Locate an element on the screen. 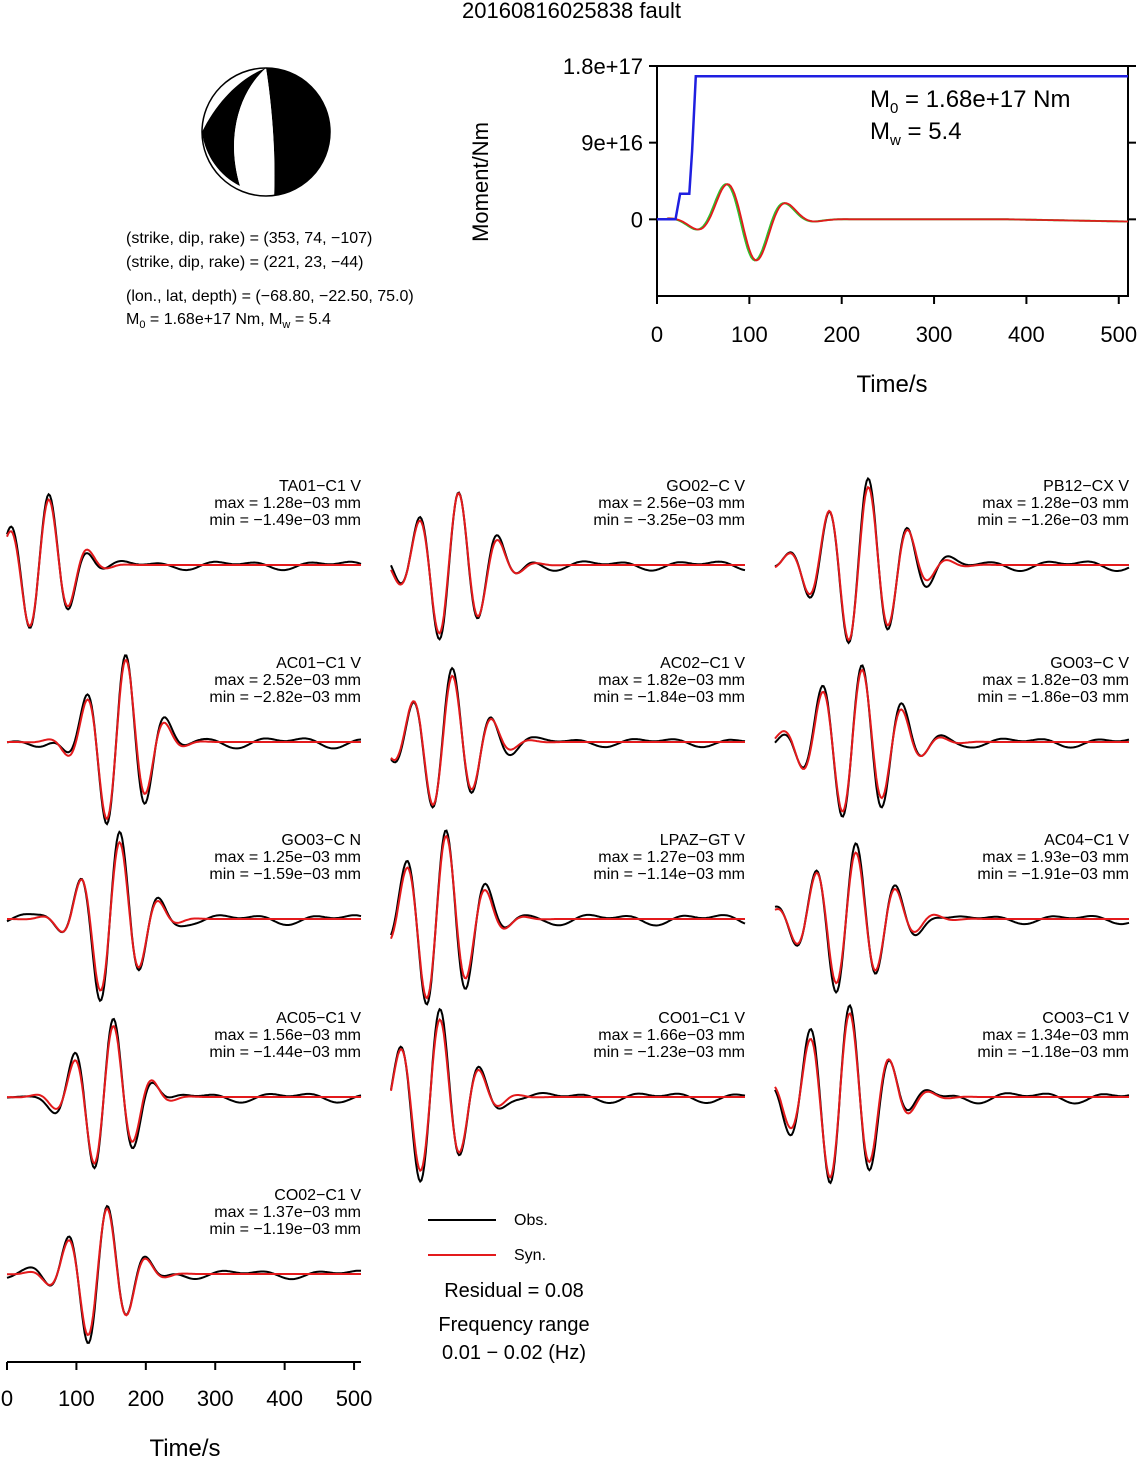 This screenshot has height=1458, width=1143. moment-xtick-label: 300 is located at coordinates (934, 334).